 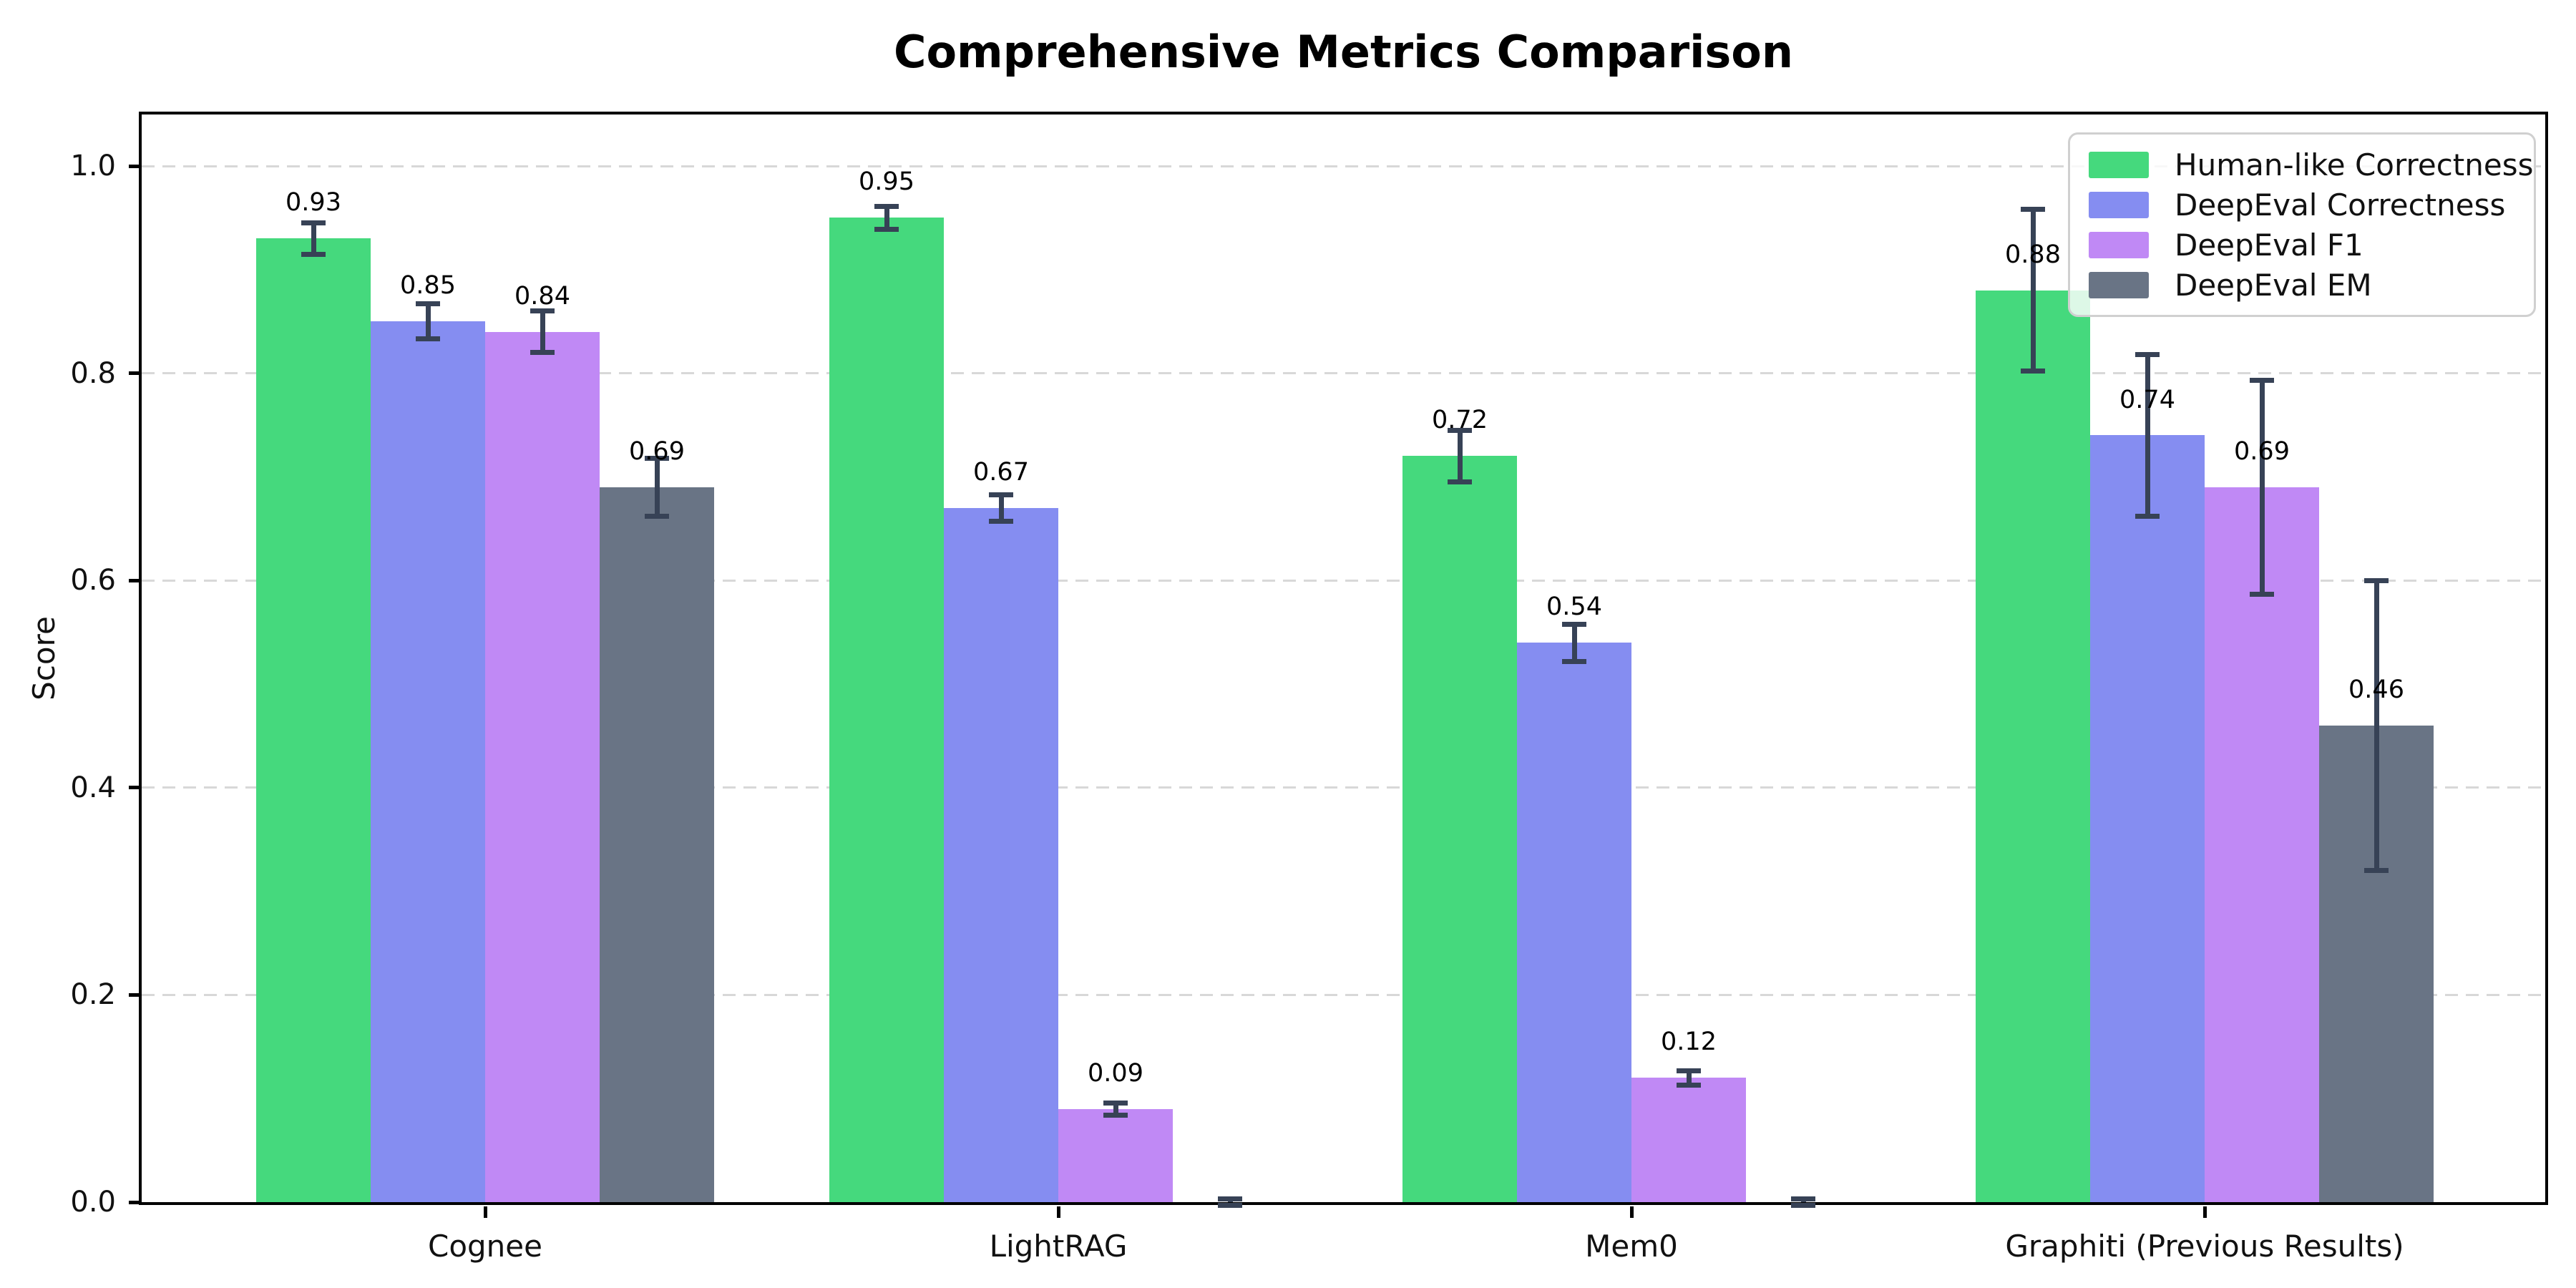 What do you see at coordinates (428, 286) in the screenshot?
I see `bar-value-label: 0.85` at bounding box center [428, 286].